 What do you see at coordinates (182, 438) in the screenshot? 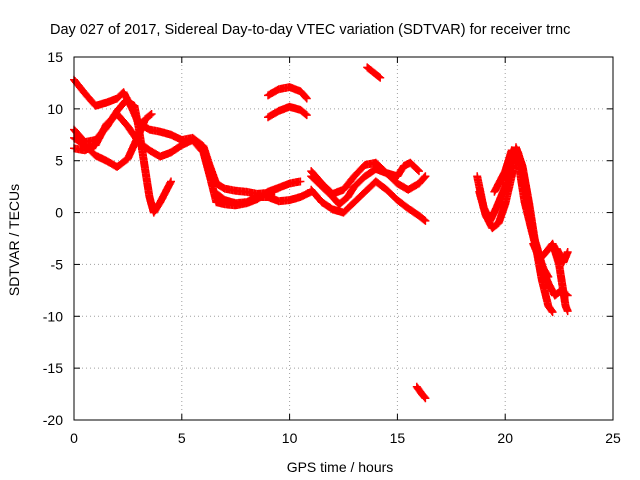
I see `x-tick-label: 5` at bounding box center [182, 438].